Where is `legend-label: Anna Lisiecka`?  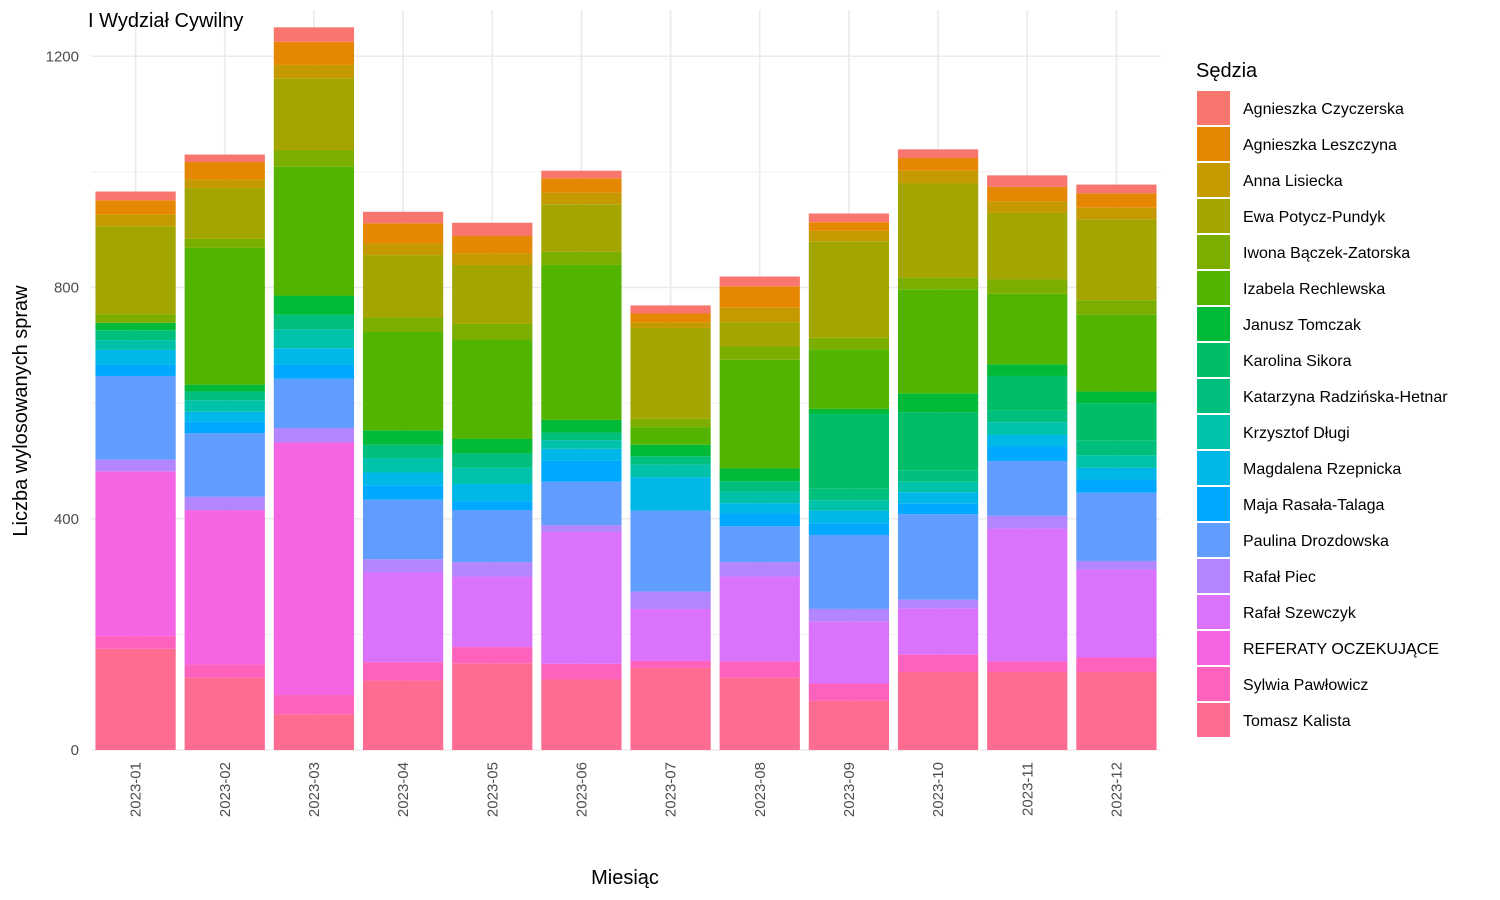
legend-label: Anna Lisiecka is located at coordinates (1293, 181).